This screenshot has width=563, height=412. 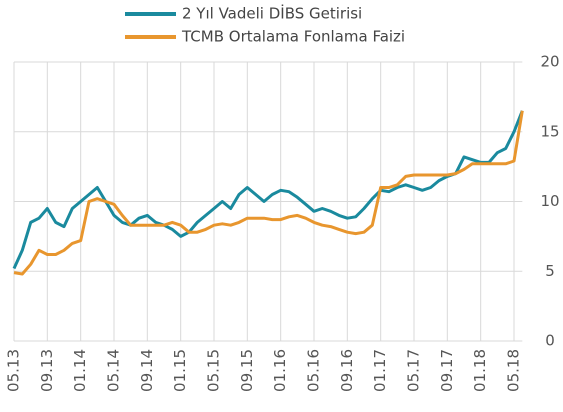 What do you see at coordinates (380, 370) in the screenshot?
I see `x-tick-label: 01.17` at bounding box center [380, 370].